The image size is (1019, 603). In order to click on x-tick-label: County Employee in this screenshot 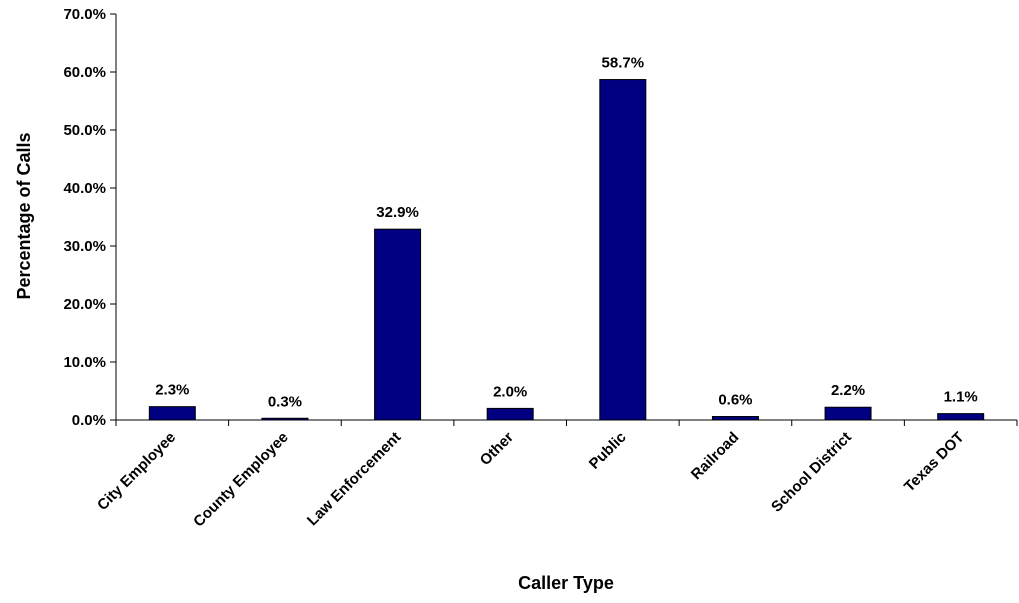, I will do `click(241, 480)`.